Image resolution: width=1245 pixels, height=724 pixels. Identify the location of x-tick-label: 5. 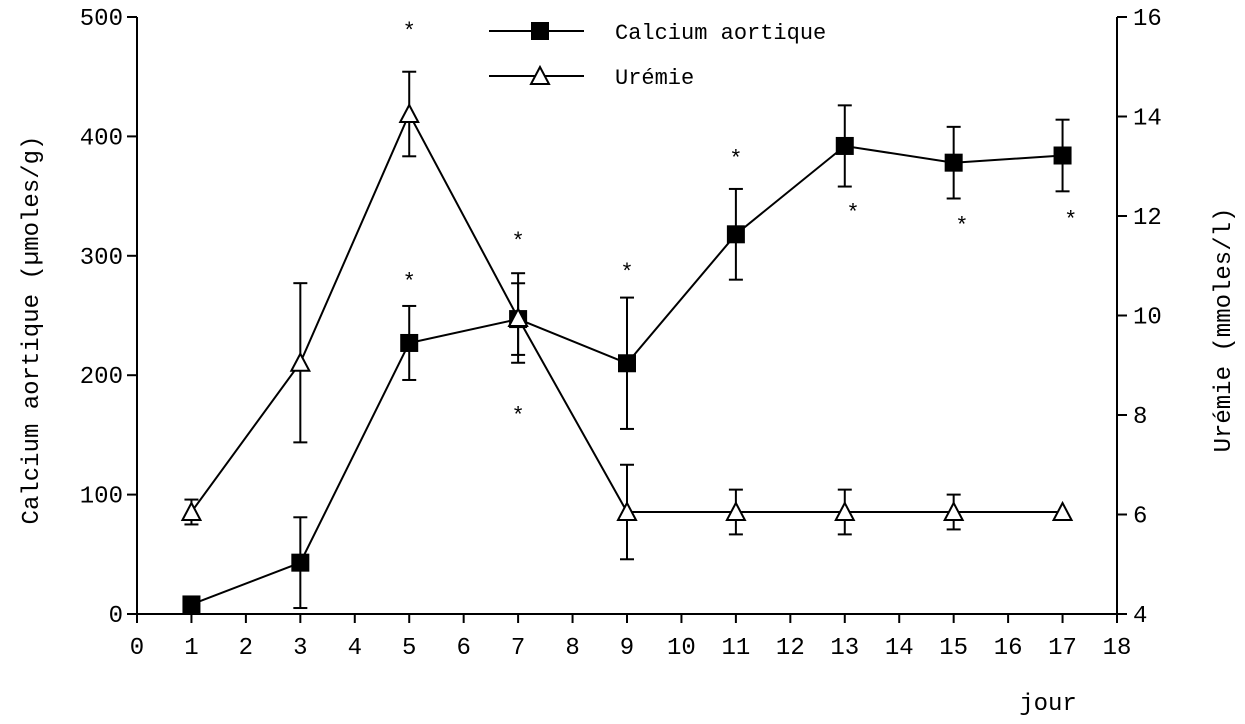
(409, 648).